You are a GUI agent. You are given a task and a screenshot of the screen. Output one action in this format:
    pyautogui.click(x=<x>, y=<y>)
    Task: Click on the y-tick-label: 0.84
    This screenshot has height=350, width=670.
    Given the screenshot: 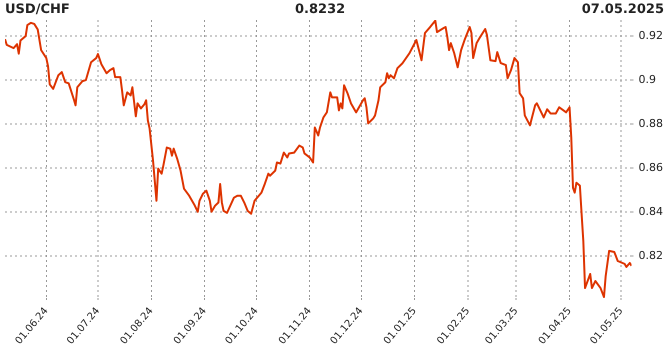 What is the action you would take?
    pyautogui.click(x=651, y=211)
    